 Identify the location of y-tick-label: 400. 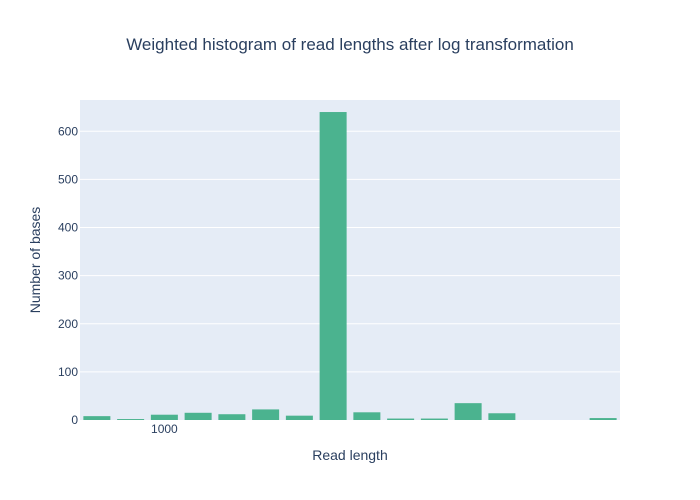
(68, 228).